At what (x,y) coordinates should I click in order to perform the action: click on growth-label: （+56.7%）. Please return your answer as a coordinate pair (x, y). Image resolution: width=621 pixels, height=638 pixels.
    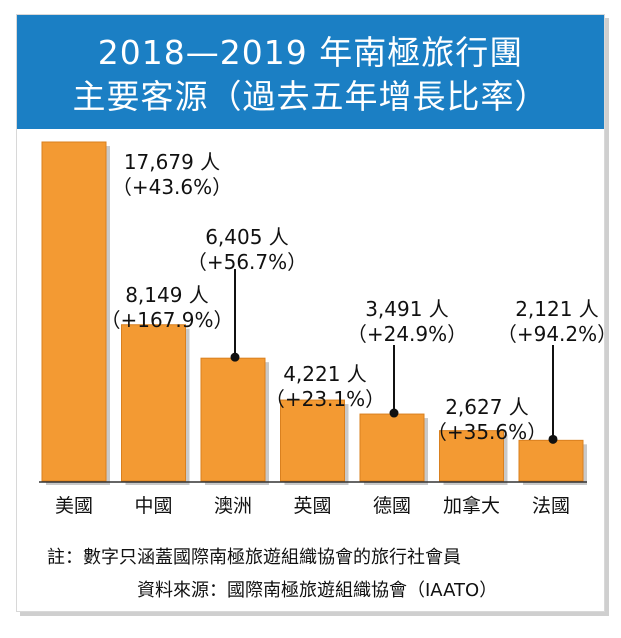
    Looking at the image, I should click on (247, 262).